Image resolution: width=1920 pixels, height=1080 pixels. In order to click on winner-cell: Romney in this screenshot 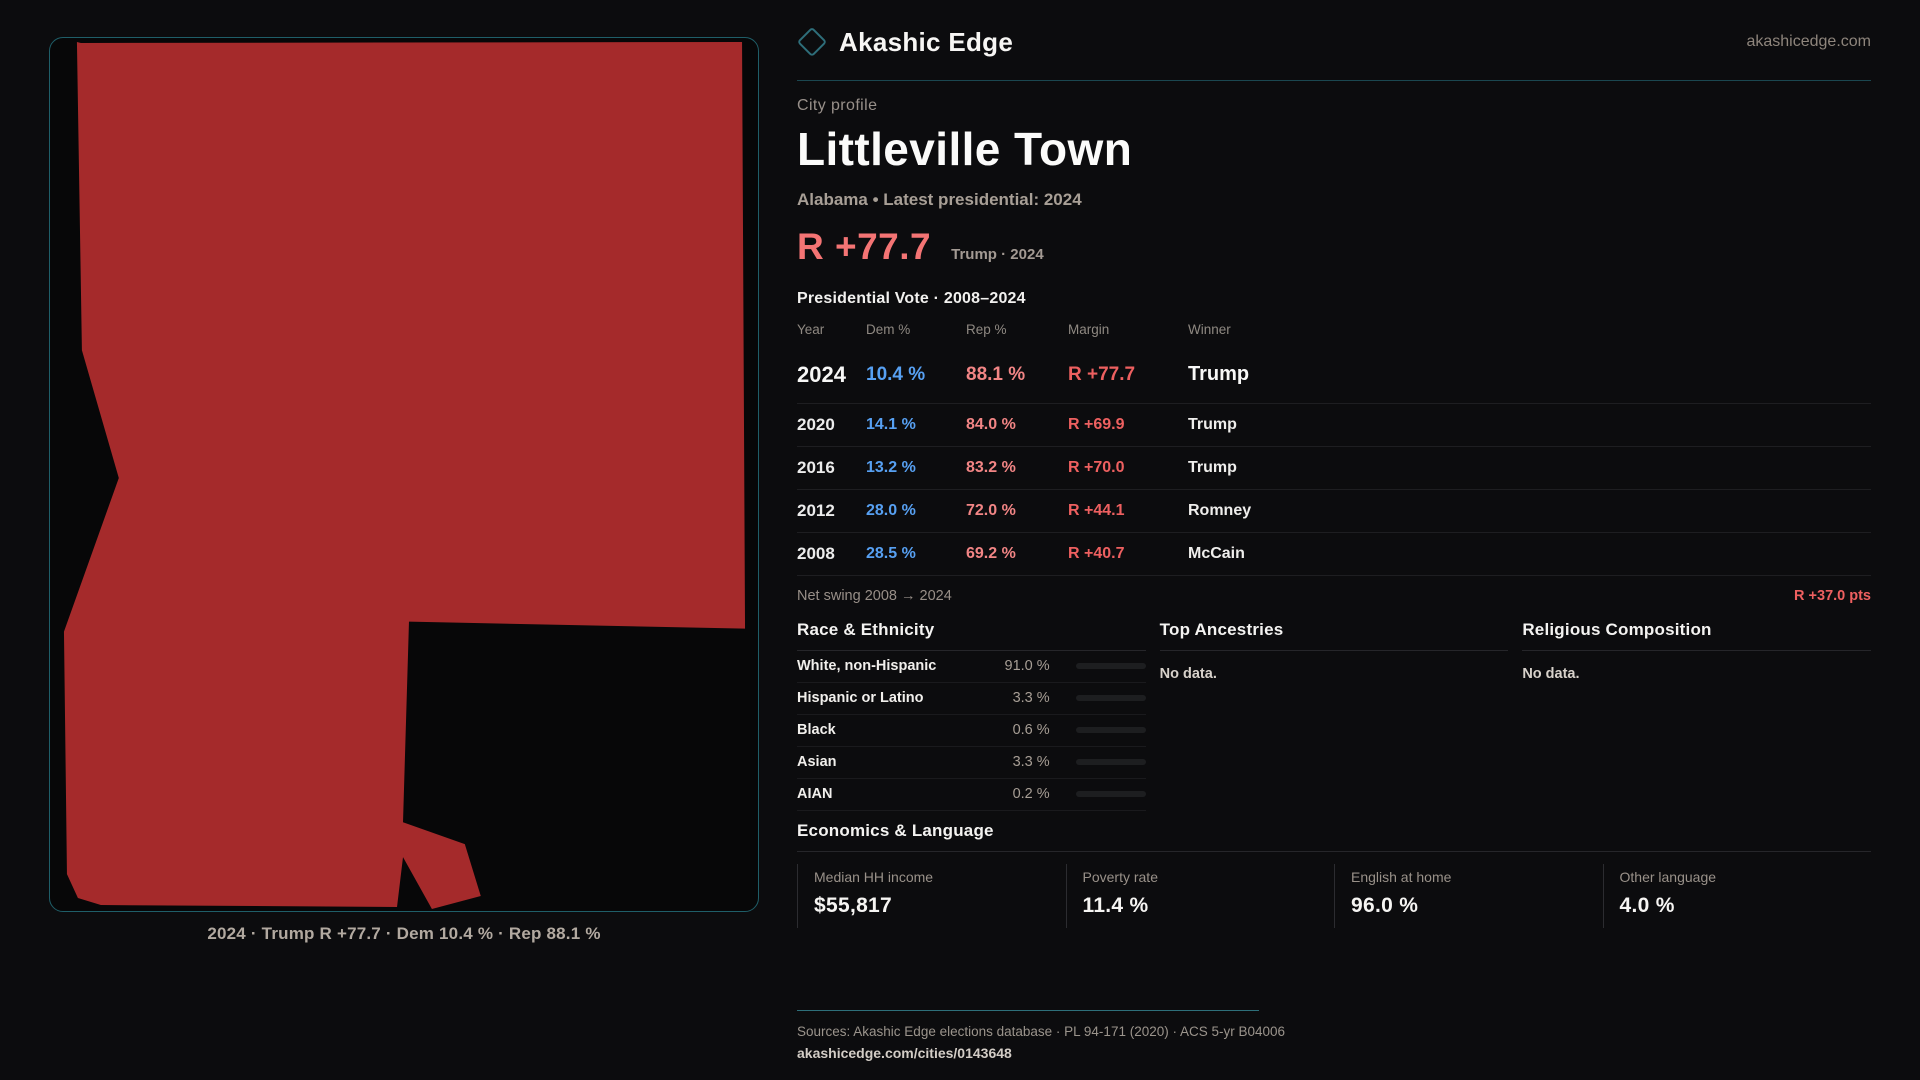, I will do `click(1529, 510)`.